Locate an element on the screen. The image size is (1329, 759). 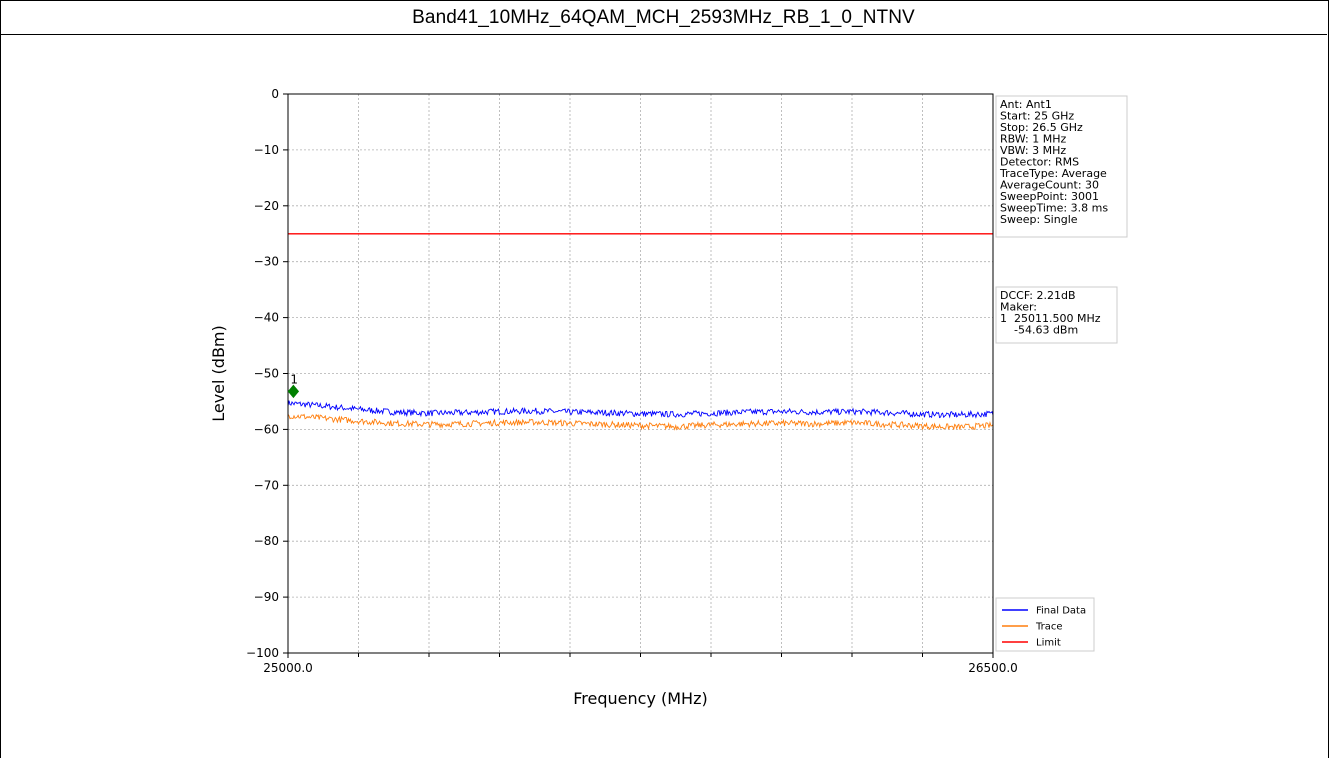
info-line: RBW: 1 MHz is located at coordinates (1033, 139).